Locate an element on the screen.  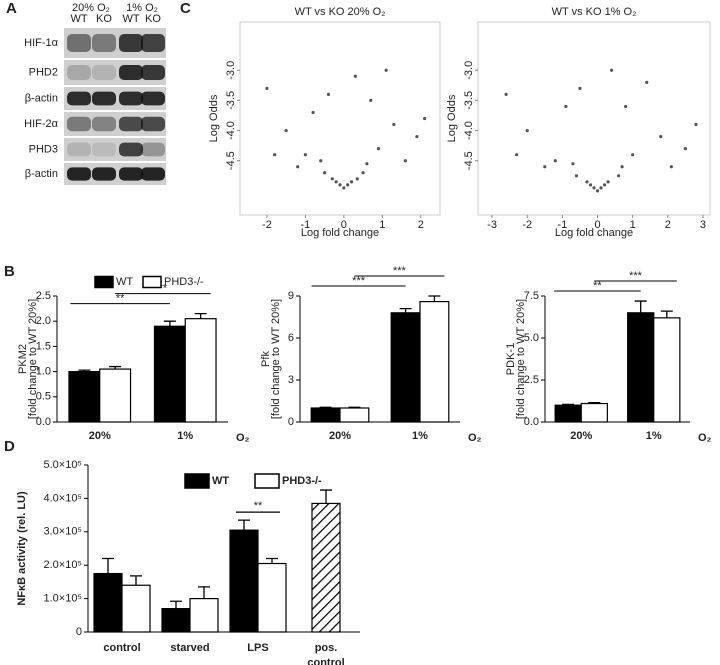
significance-label: *** is located at coordinates (400, 271).